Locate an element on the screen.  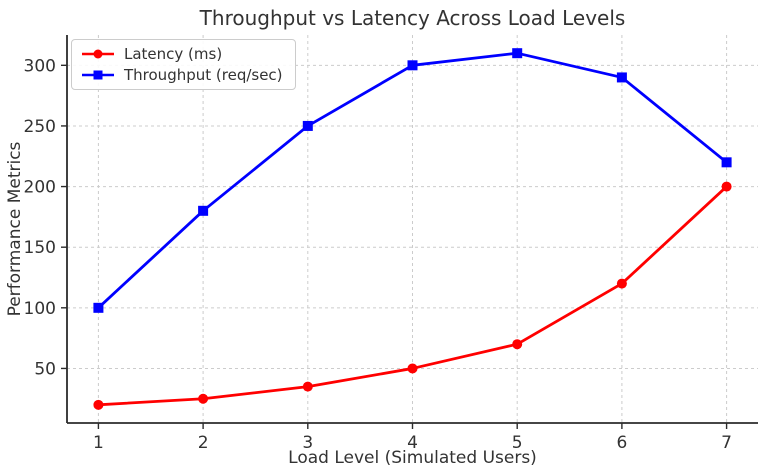
legend-label-latency-ms: Latency (ms) is located at coordinates (173, 54).